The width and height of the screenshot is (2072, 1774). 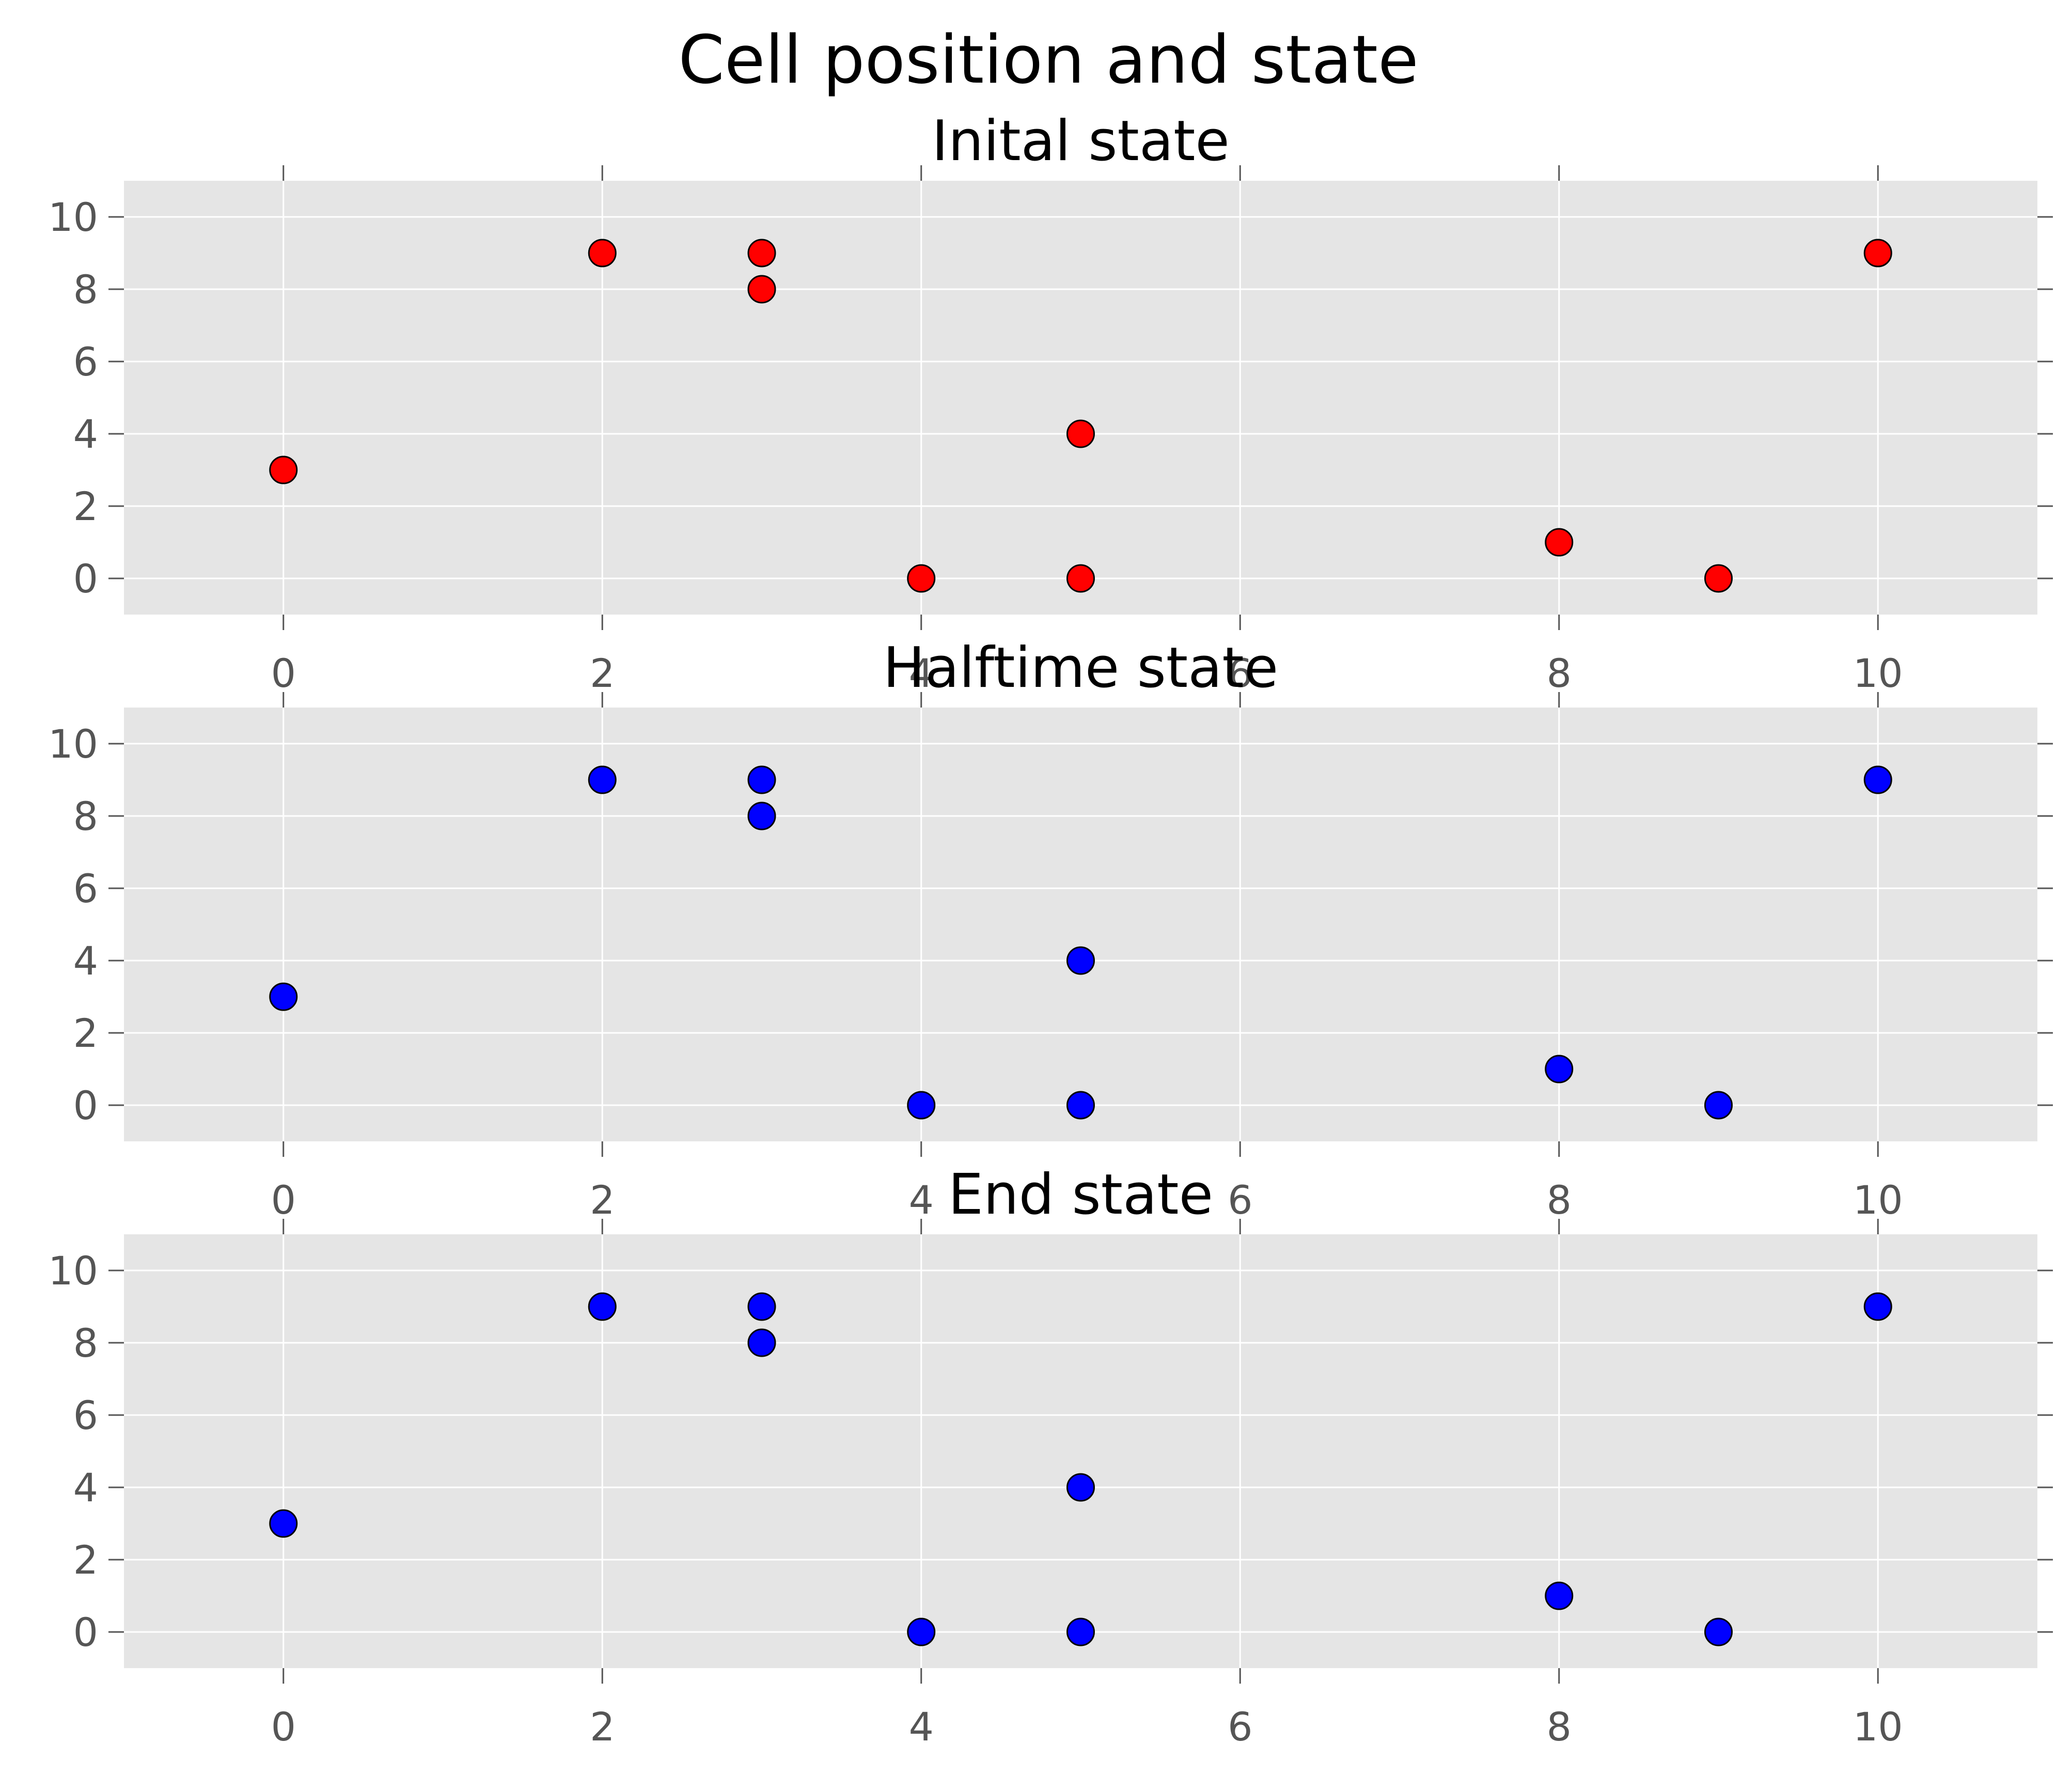 I want to click on panel-title: Inital state, so click(x=1081, y=141).